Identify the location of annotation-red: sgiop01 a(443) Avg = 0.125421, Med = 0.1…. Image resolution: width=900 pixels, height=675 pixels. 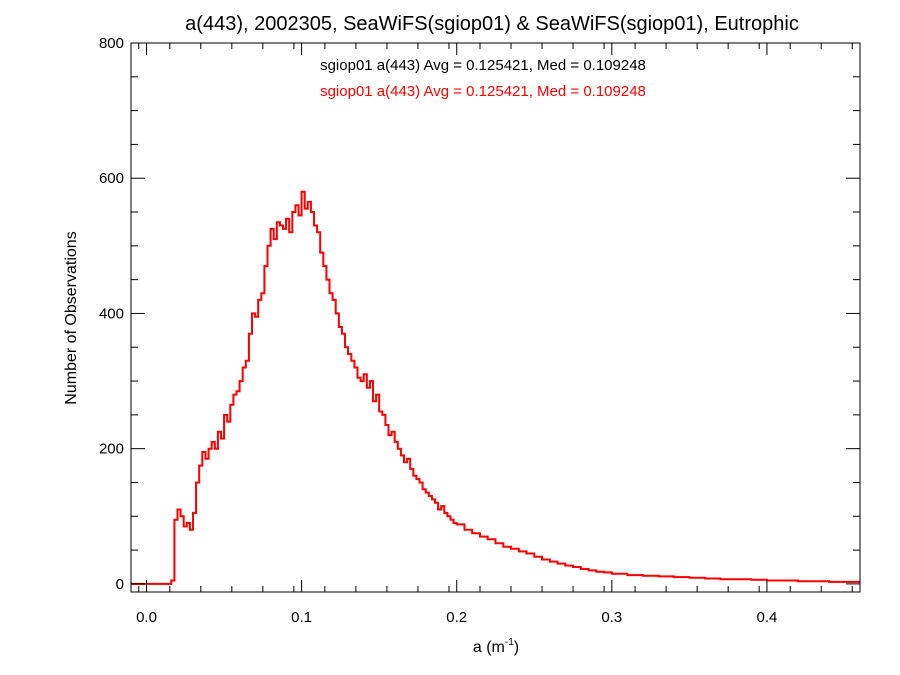
(483, 91).